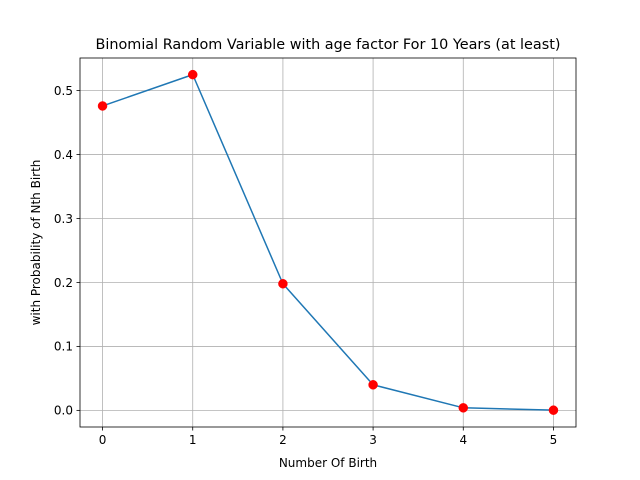 This screenshot has height=480, width=640. What do you see at coordinates (63, 91) in the screenshot?
I see `y-tick-label: 0.5` at bounding box center [63, 91].